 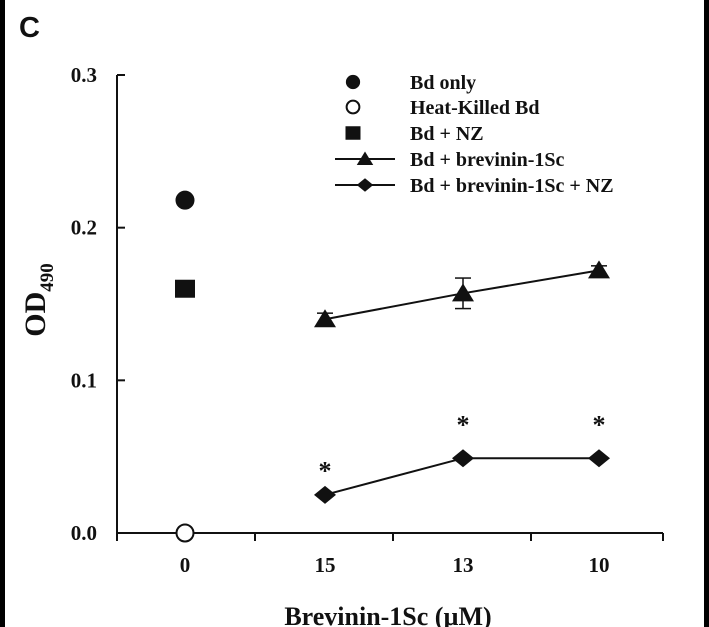 I want to click on series-bd-brevinin-1sc-nz, so click(x=462, y=476).